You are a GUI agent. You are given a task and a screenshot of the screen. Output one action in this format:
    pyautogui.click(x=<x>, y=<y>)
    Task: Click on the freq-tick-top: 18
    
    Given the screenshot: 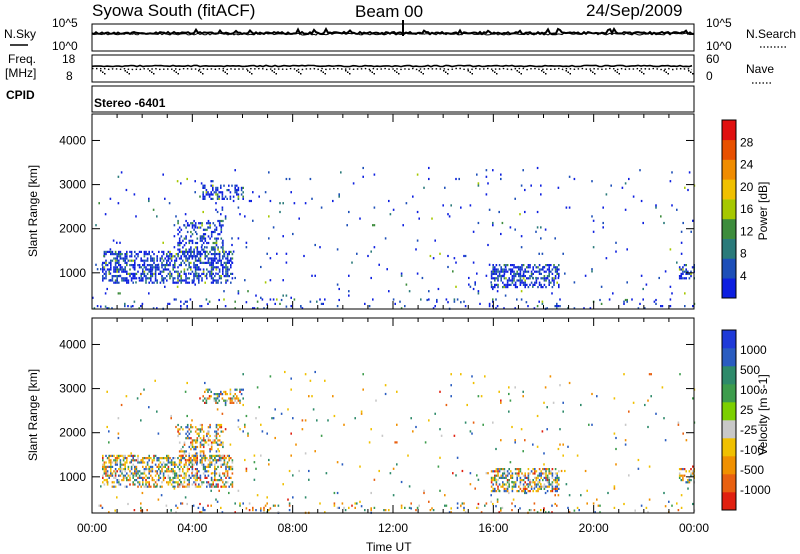 What is the action you would take?
    pyautogui.click(x=69, y=59)
    